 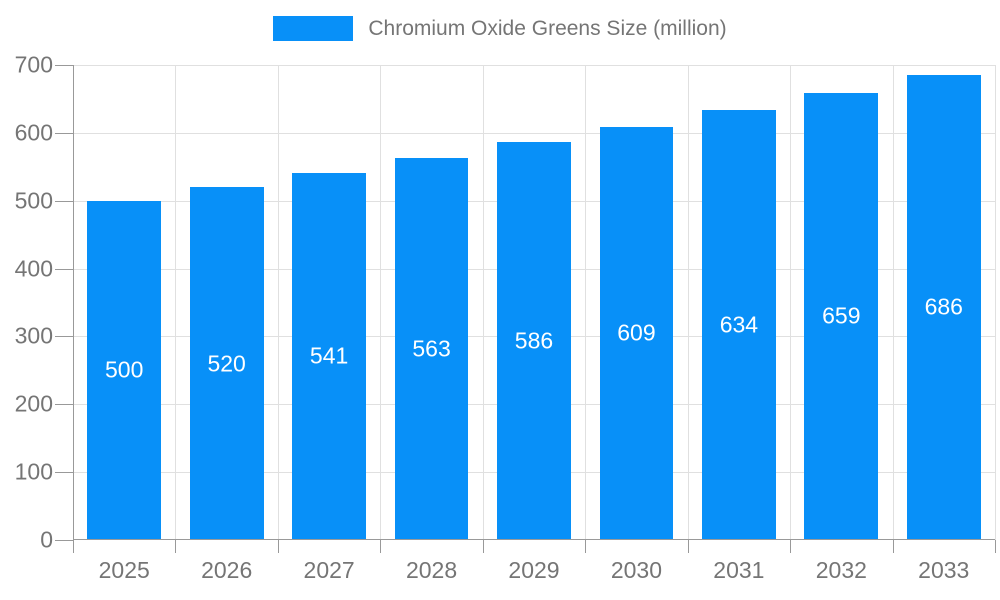 I want to click on y-tick-label: 600, so click(x=33, y=132).